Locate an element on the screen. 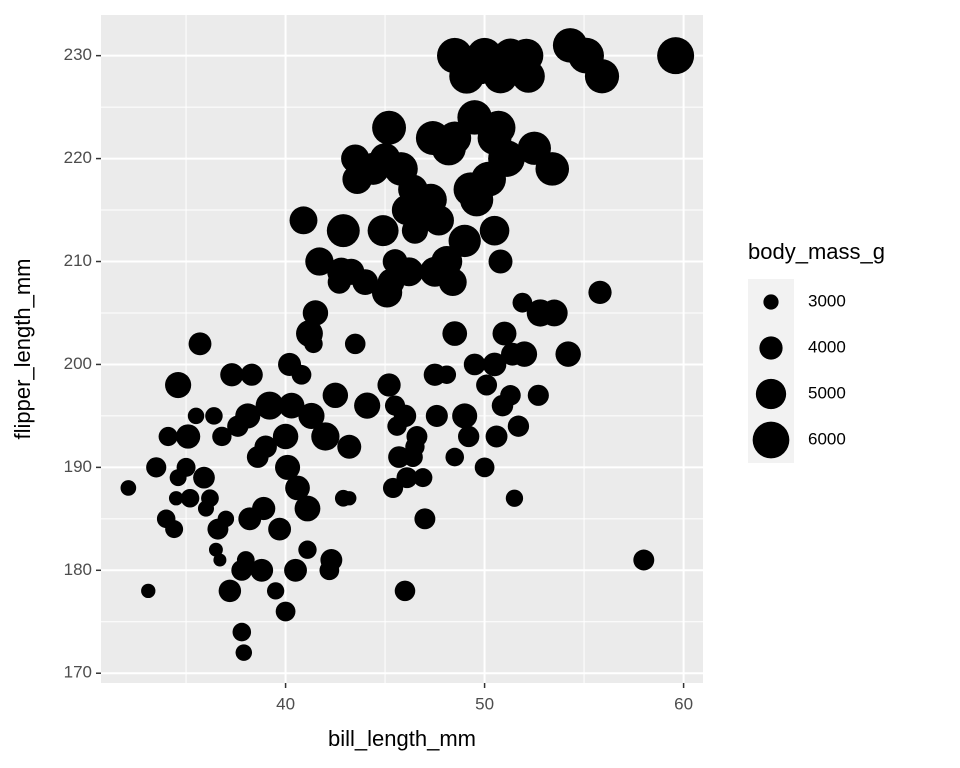 The width and height of the screenshot is (960, 768). y-tick-label: 170 is located at coordinates (78, 672).